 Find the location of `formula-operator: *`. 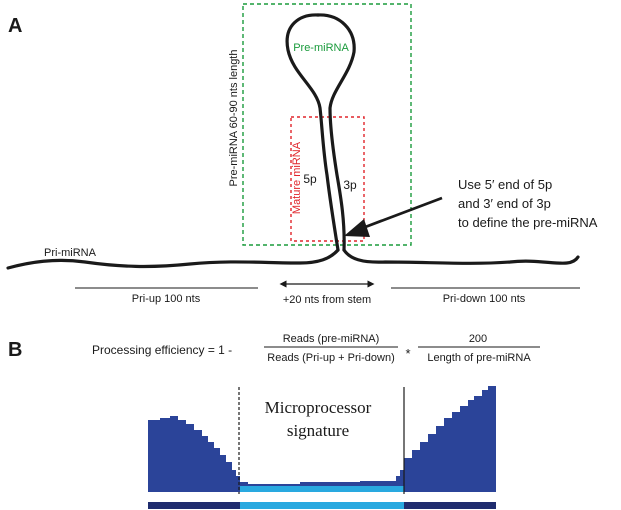

formula-operator: * is located at coordinates (407, 353).